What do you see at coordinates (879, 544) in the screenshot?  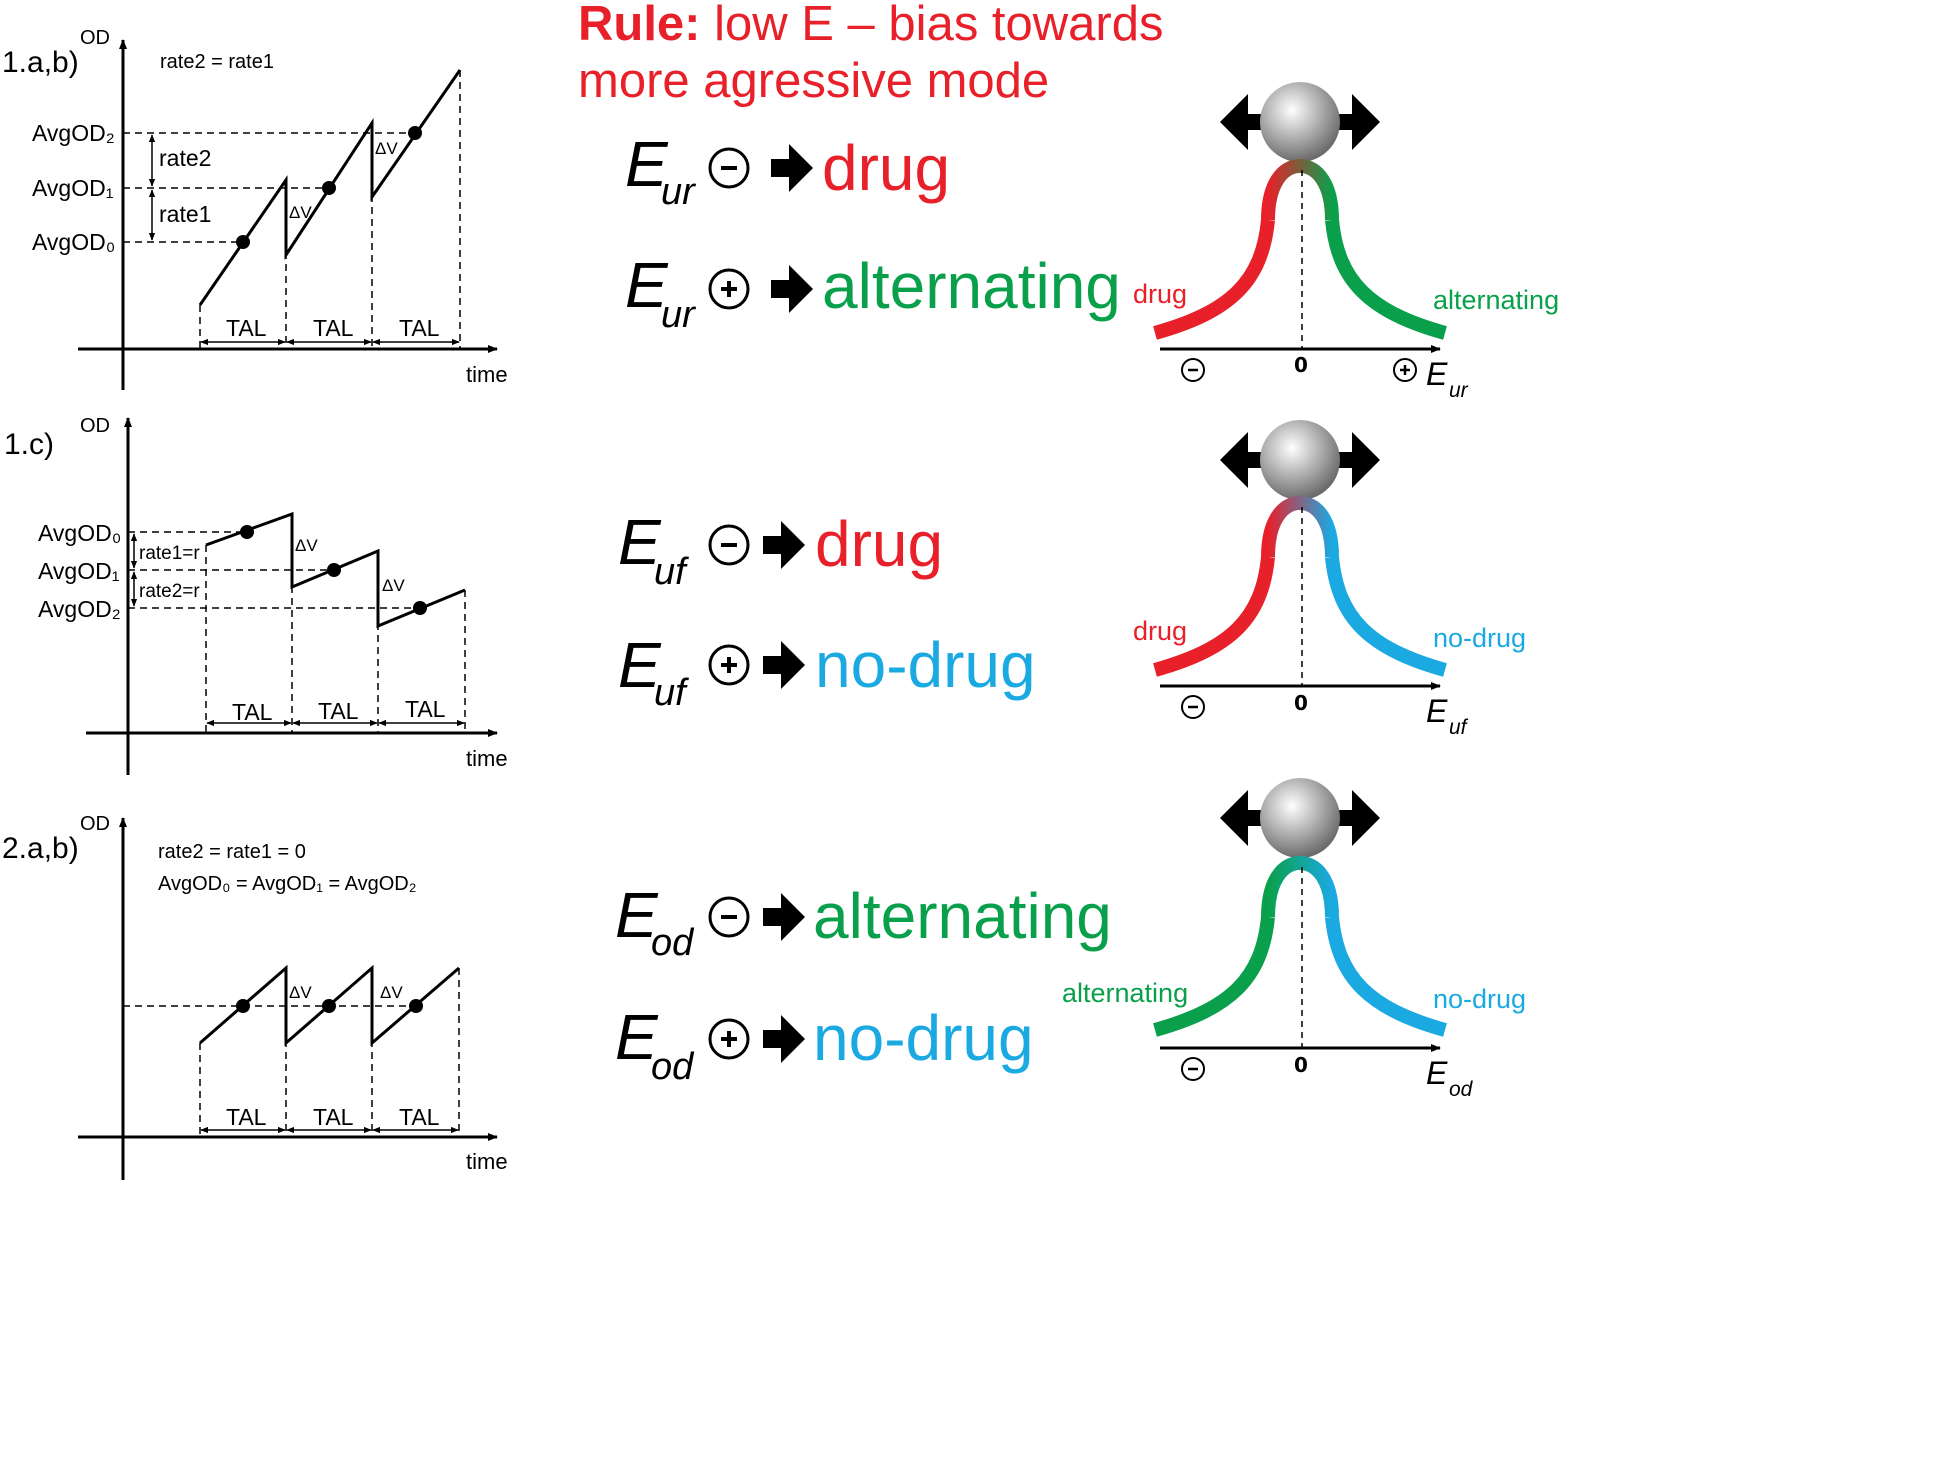 I see `outcome-minus: drug` at bounding box center [879, 544].